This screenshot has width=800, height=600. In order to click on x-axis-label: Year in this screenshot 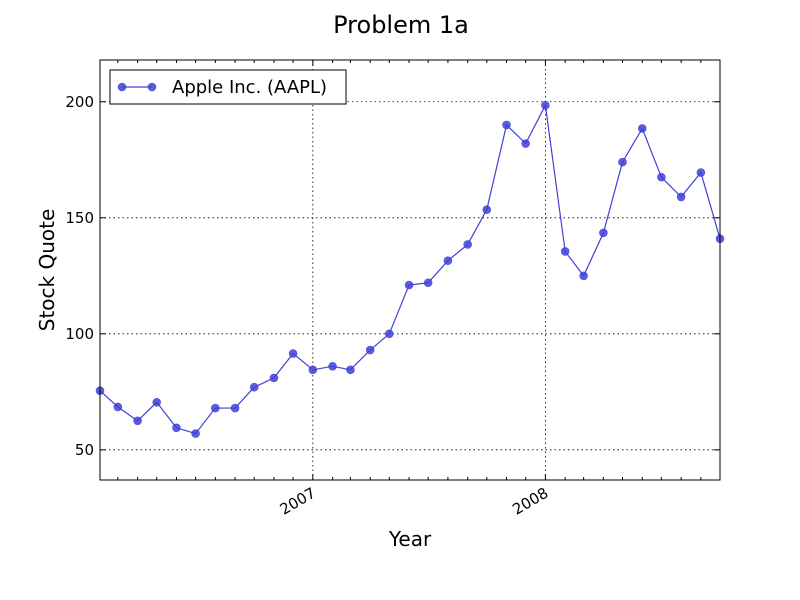, I will do `click(410, 539)`.